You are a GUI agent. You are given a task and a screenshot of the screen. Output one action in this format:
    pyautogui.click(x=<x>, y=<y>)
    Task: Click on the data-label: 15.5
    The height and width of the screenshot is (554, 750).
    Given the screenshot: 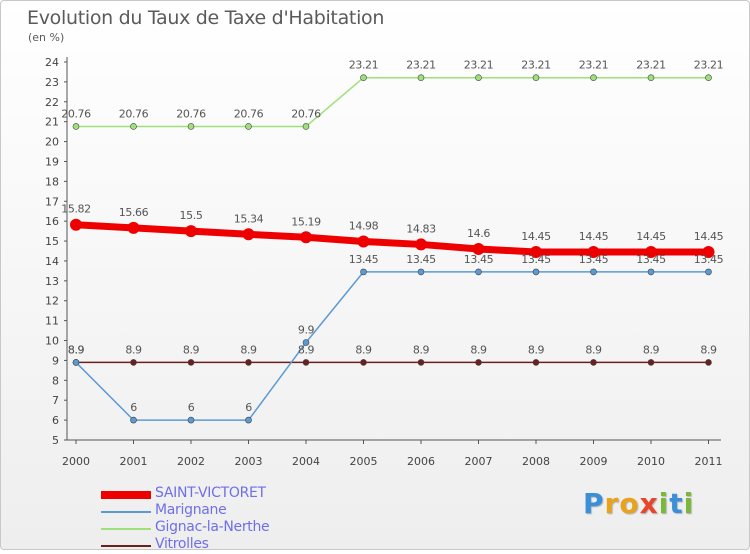 What is the action you would take?
    pyautogui.click(x=191, y=215)
    